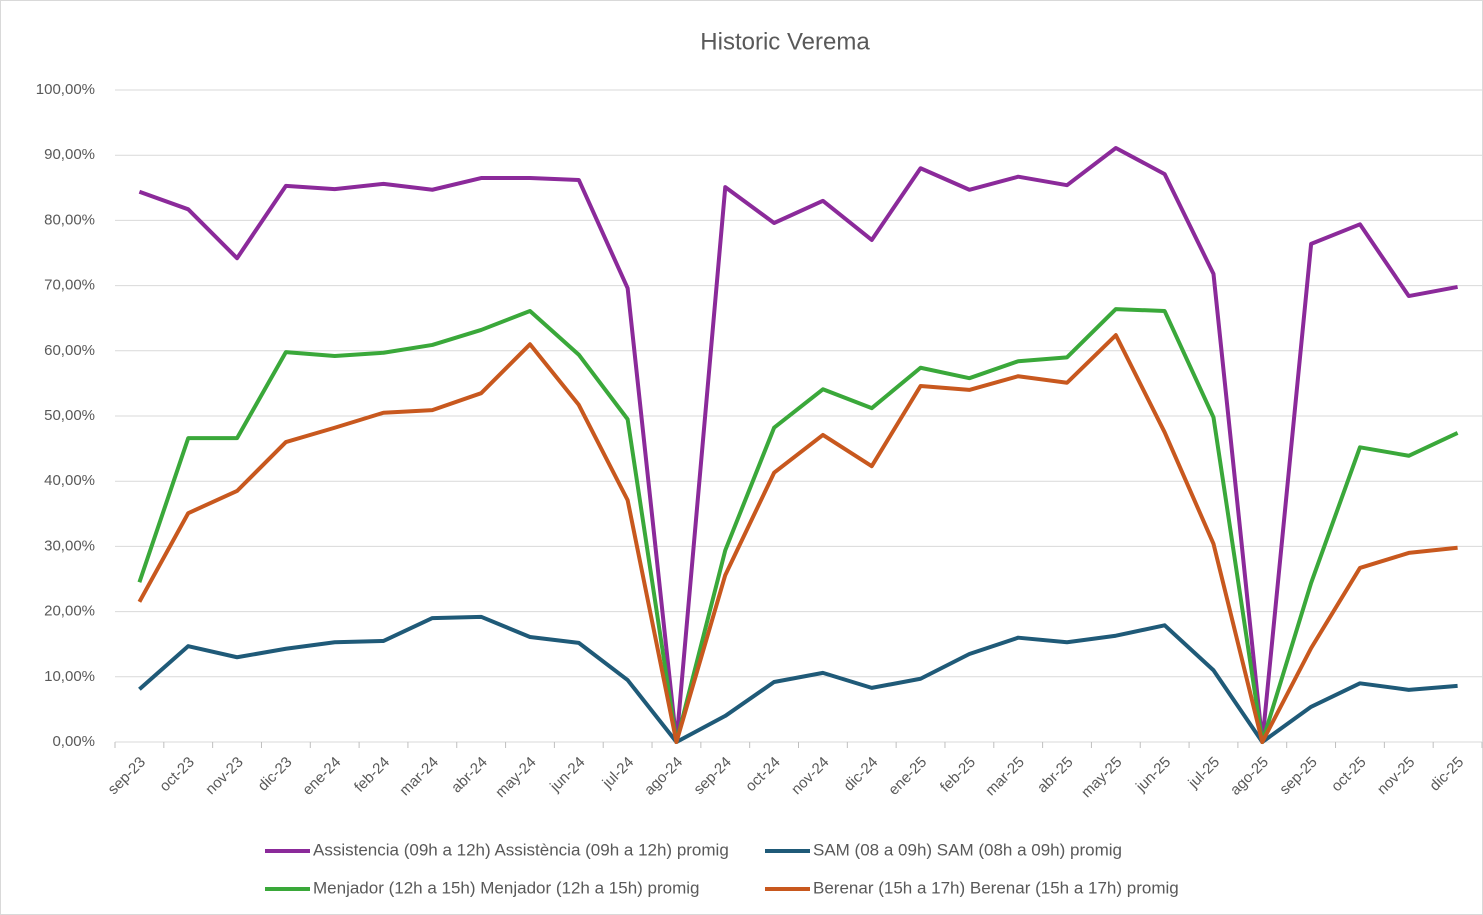 This screenshot has height=915, width=1483. Describe the element at coordinates (69, 154) in the screenshot. I see `y-tick-label: 90,00%` at that location.